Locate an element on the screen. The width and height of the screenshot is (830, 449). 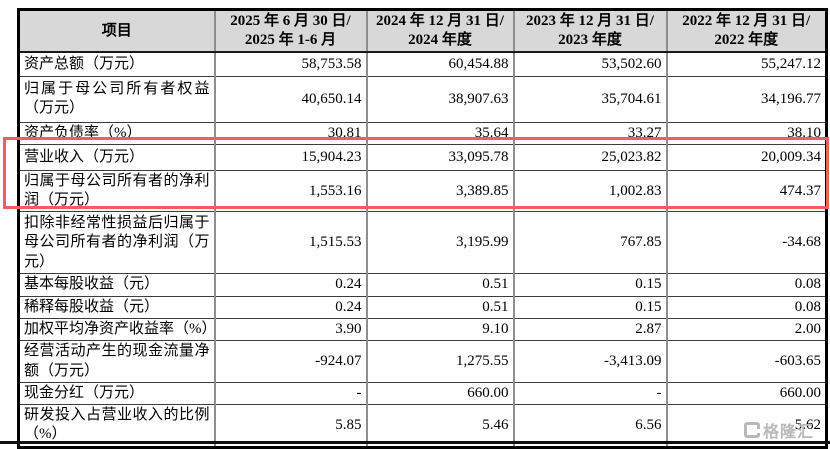
header-cell: 项目 is located at coordinates (116, 31).